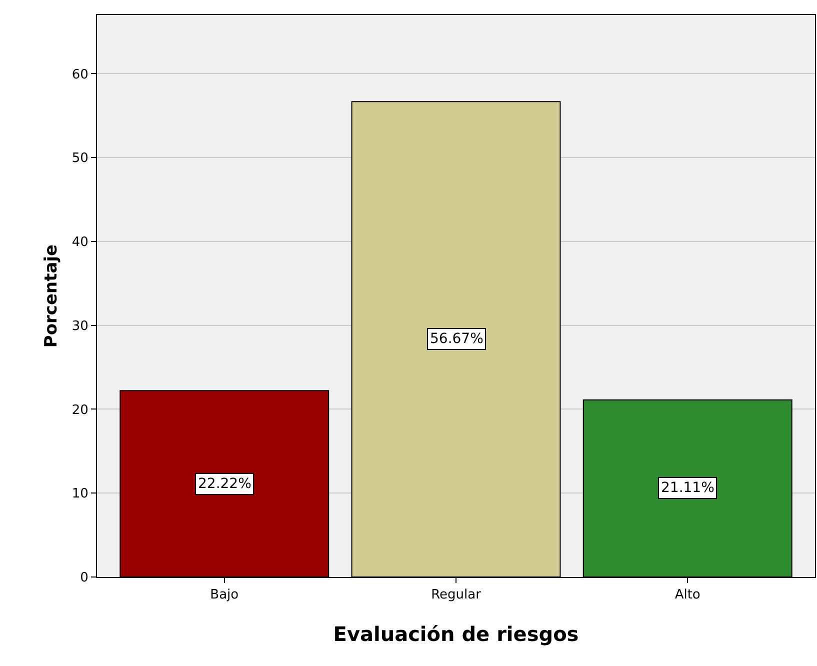 This screenshot has height=666, width=817. What do you see at coordinates (456, 595) in the screenshot?
I see `x-tick-label: Regular` at bounding box center [456, 595].